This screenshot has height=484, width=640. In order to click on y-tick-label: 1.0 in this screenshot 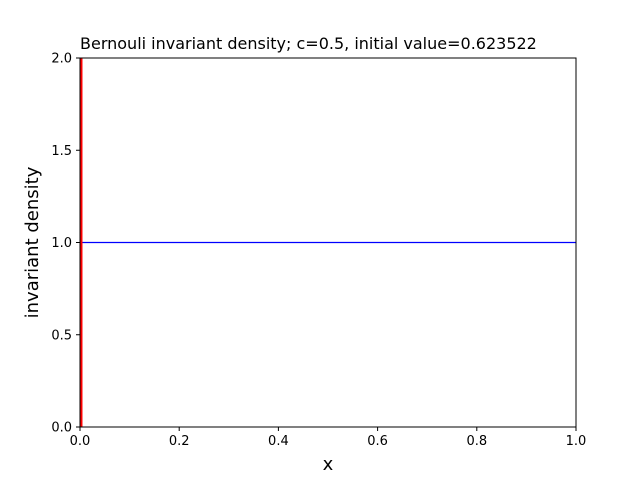, I will do `click(61, 243)`.